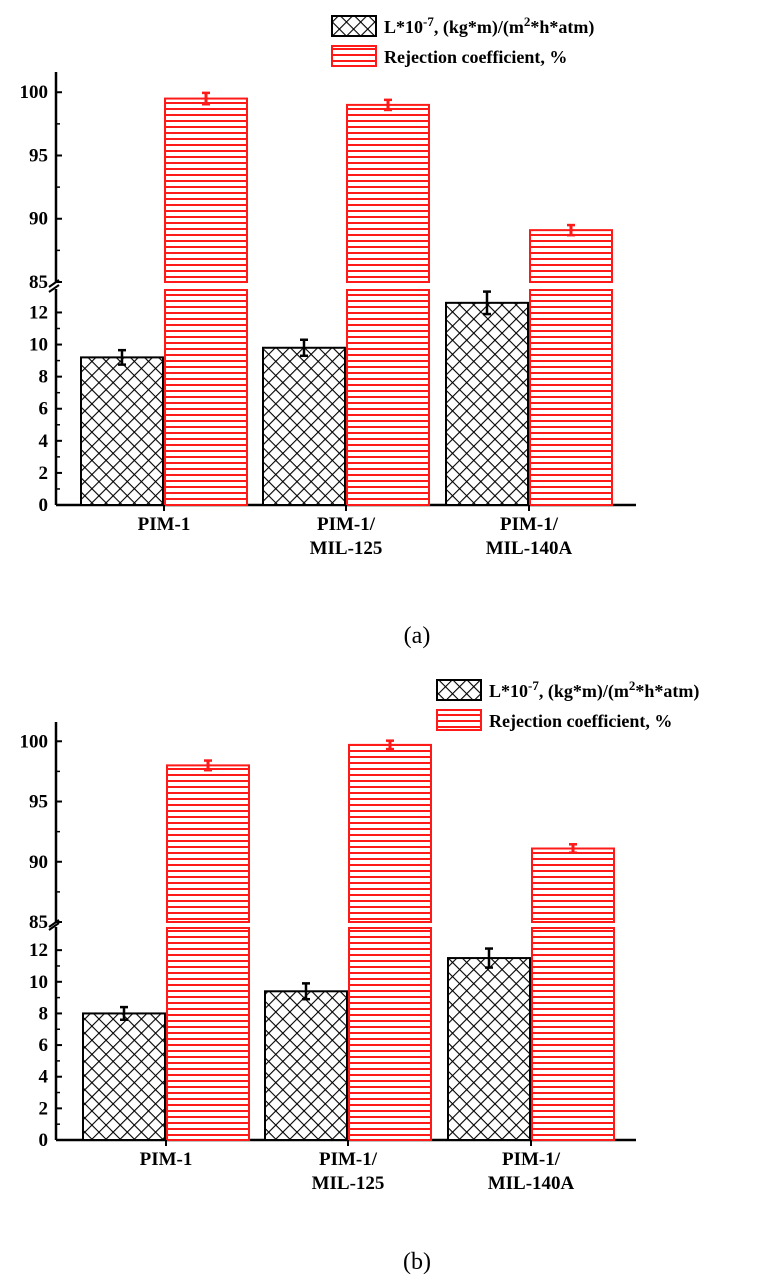  What do you see at coordinates (417, 1262) in the screenshot?
I see `caption-b: (b)` at bounding box center [417, 1262].